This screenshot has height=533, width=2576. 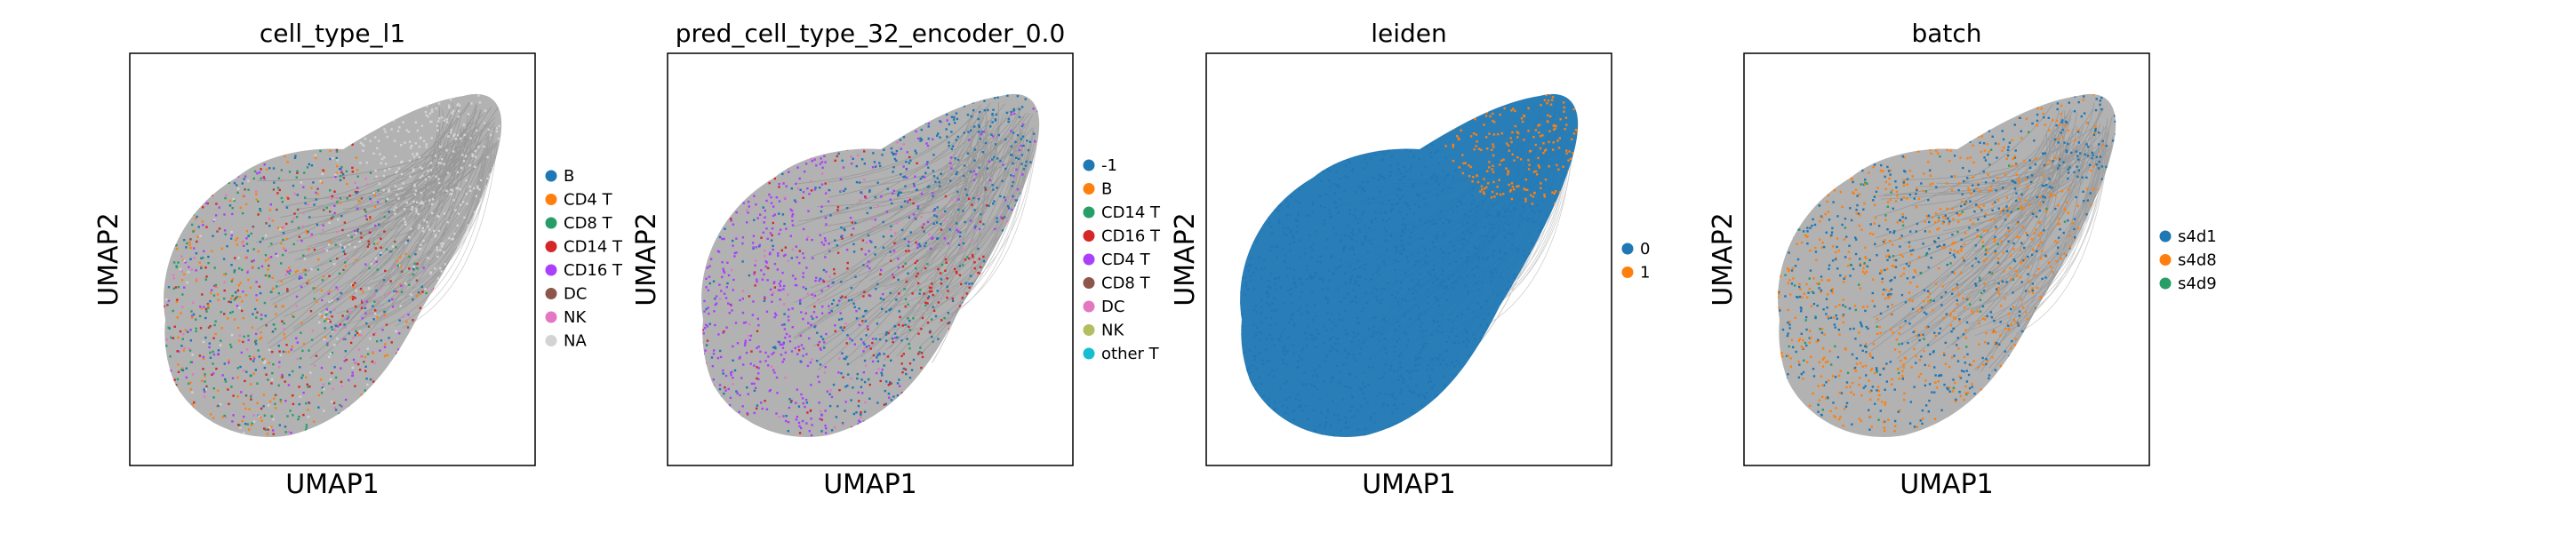 What do you see at coordinates (1131, 236) in the screenshot?
I see `legend-entry: CD16 T` at bounding box center [1131, 236].